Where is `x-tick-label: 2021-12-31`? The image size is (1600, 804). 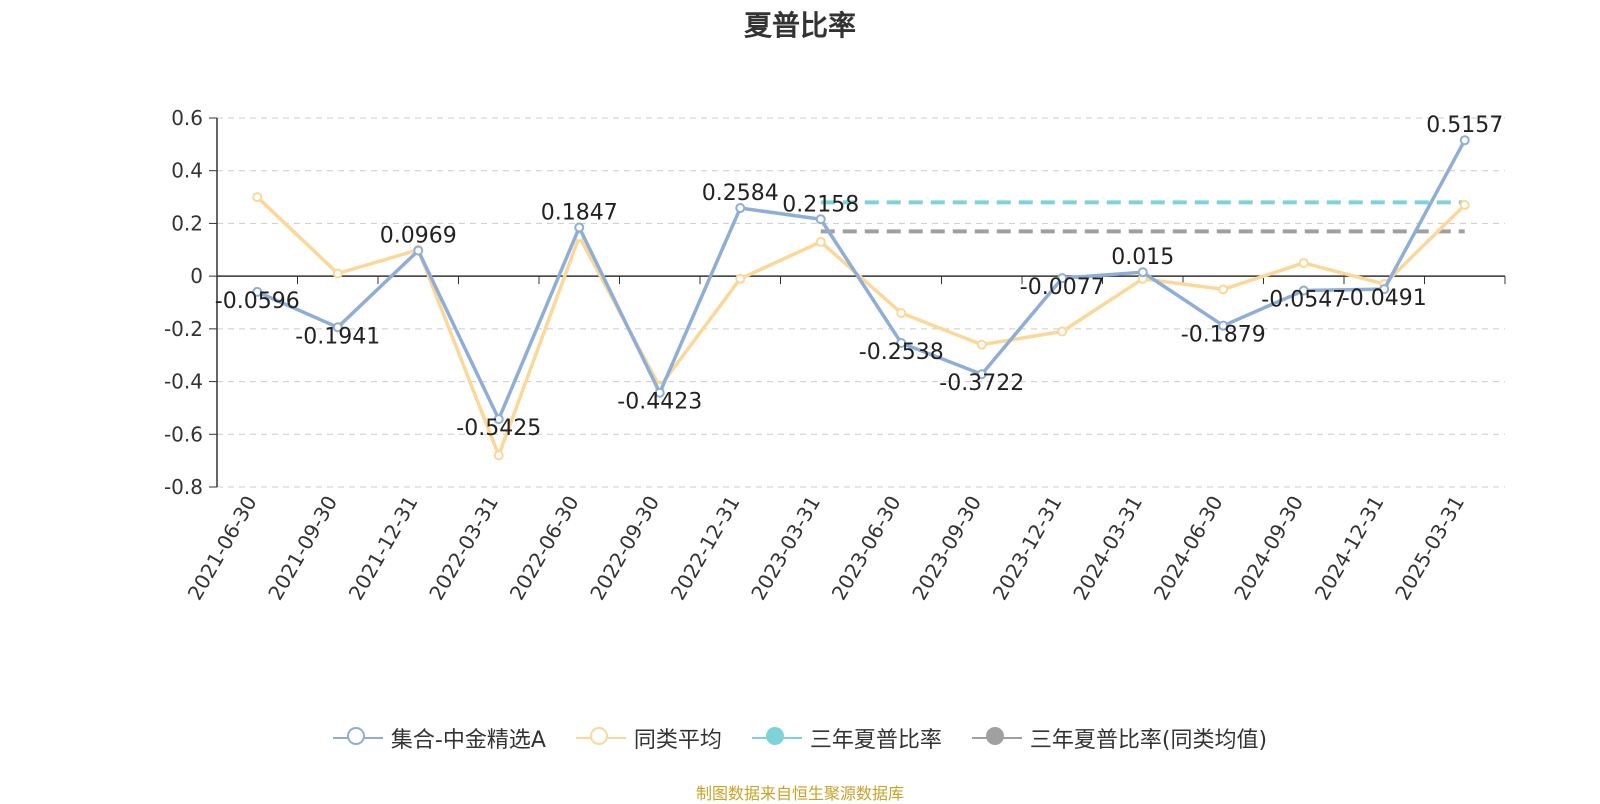 x-tick-label: 2021-12-31 is located at coordinates (383, 548).